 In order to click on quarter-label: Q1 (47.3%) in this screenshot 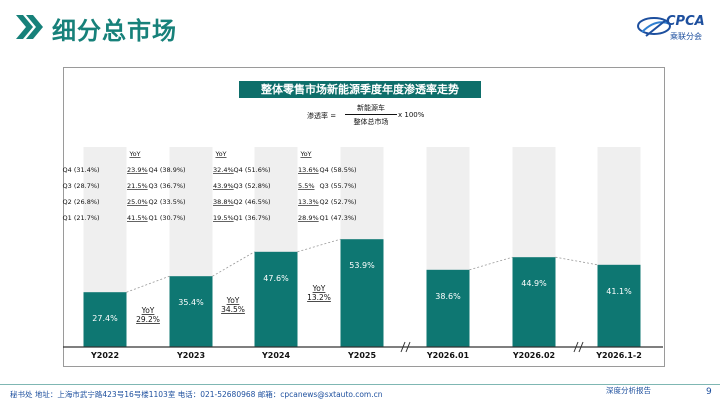, I will do `click(338, 218)`.